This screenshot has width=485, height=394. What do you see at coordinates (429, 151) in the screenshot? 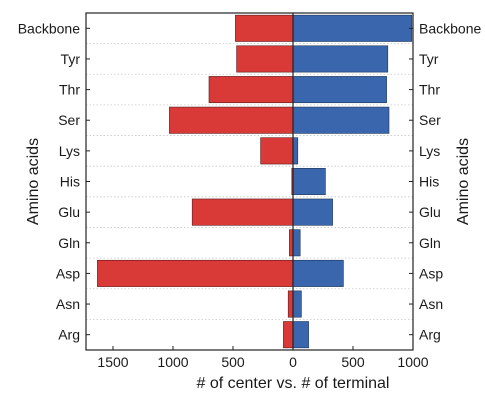
I see `y-tick-label-right: Lys` at bounding box center [429, 151].